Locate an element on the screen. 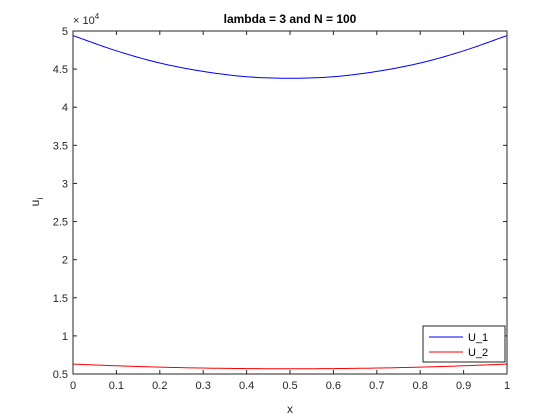 Image resolution: width=560 pixels, height=420 pixels. legend-label: U_1 is located at coordinates (478, 338).